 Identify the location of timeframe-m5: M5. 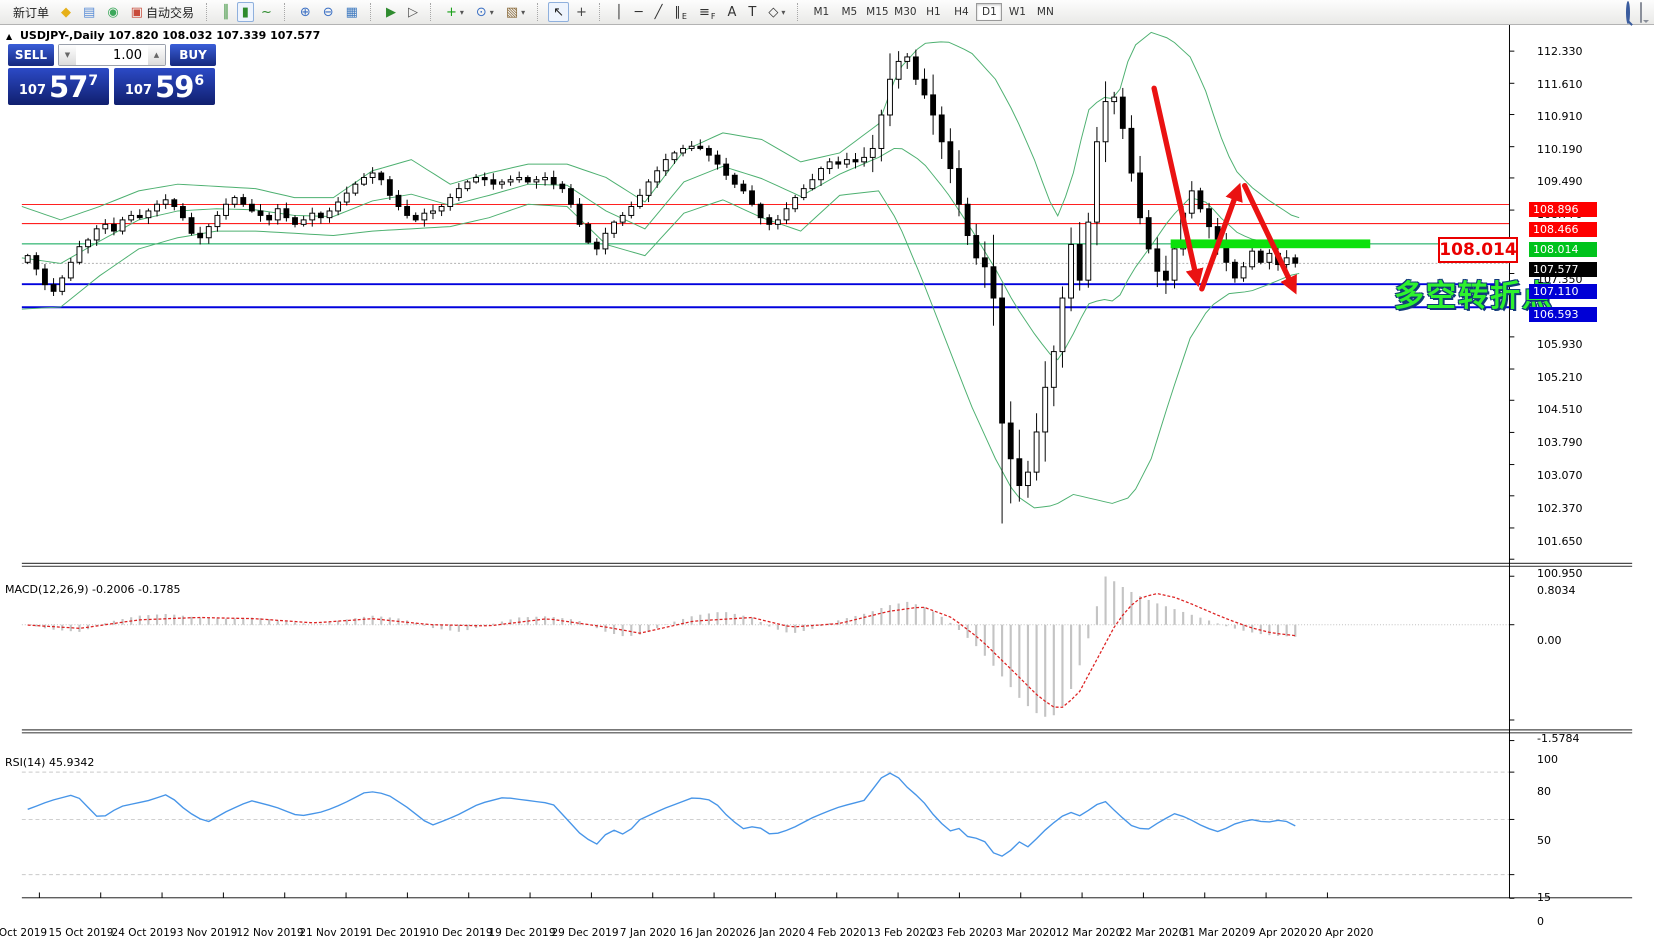
(849, 12).